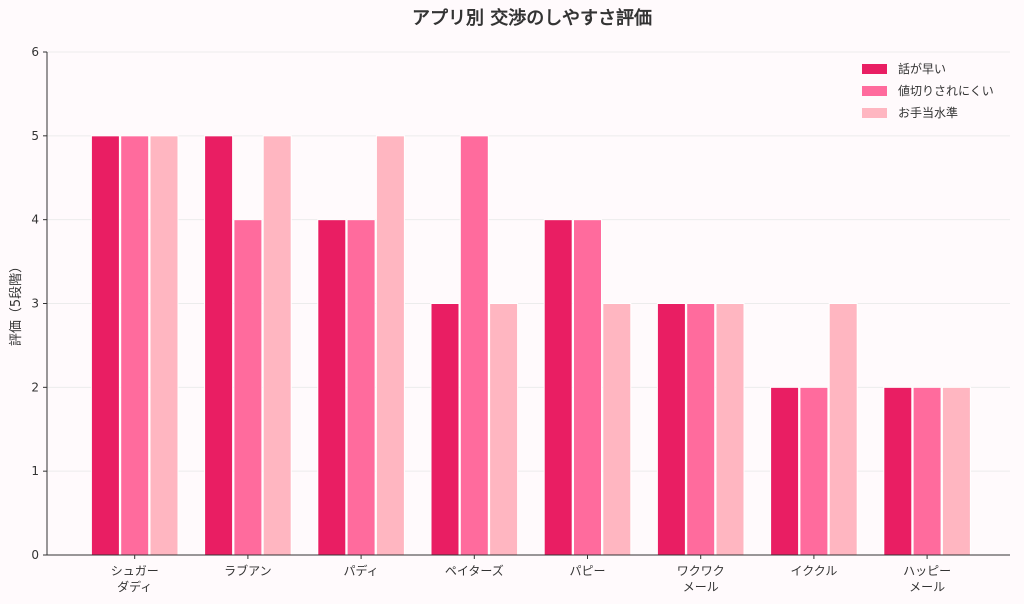 This screenshot has height=604, width=1024. Describe the element at coordinates (928, 112) in the screenshot. I see `legend-label: お手当水準` at that location.